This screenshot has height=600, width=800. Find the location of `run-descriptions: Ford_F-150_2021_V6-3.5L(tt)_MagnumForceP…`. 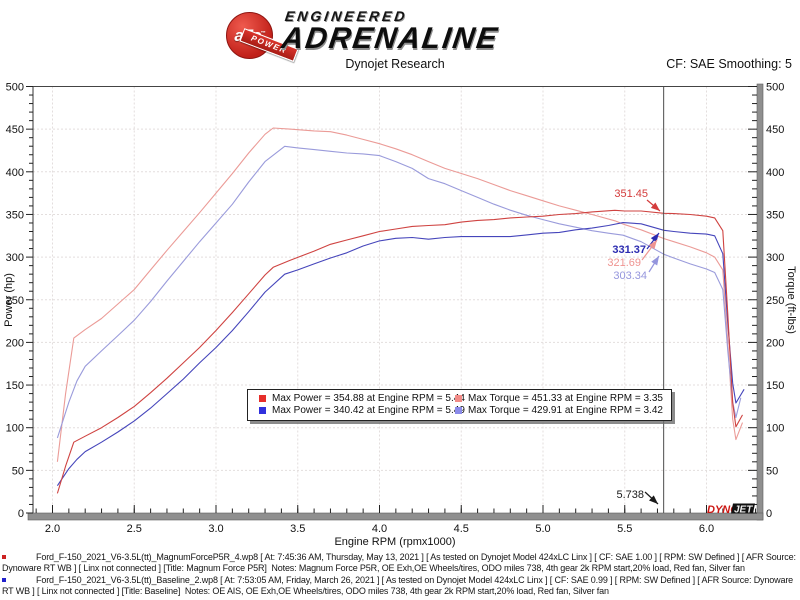

run-descriptions: Ford_F-150_2021_V6-3.5L(tt)_MagnumForceP… is located at coordinates (399, 575).